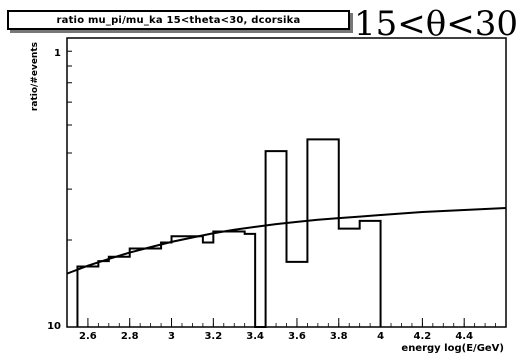  Describe the element at coordinates (54, 326) in the screenshot. I see `y-tick-label: 10` at that location.